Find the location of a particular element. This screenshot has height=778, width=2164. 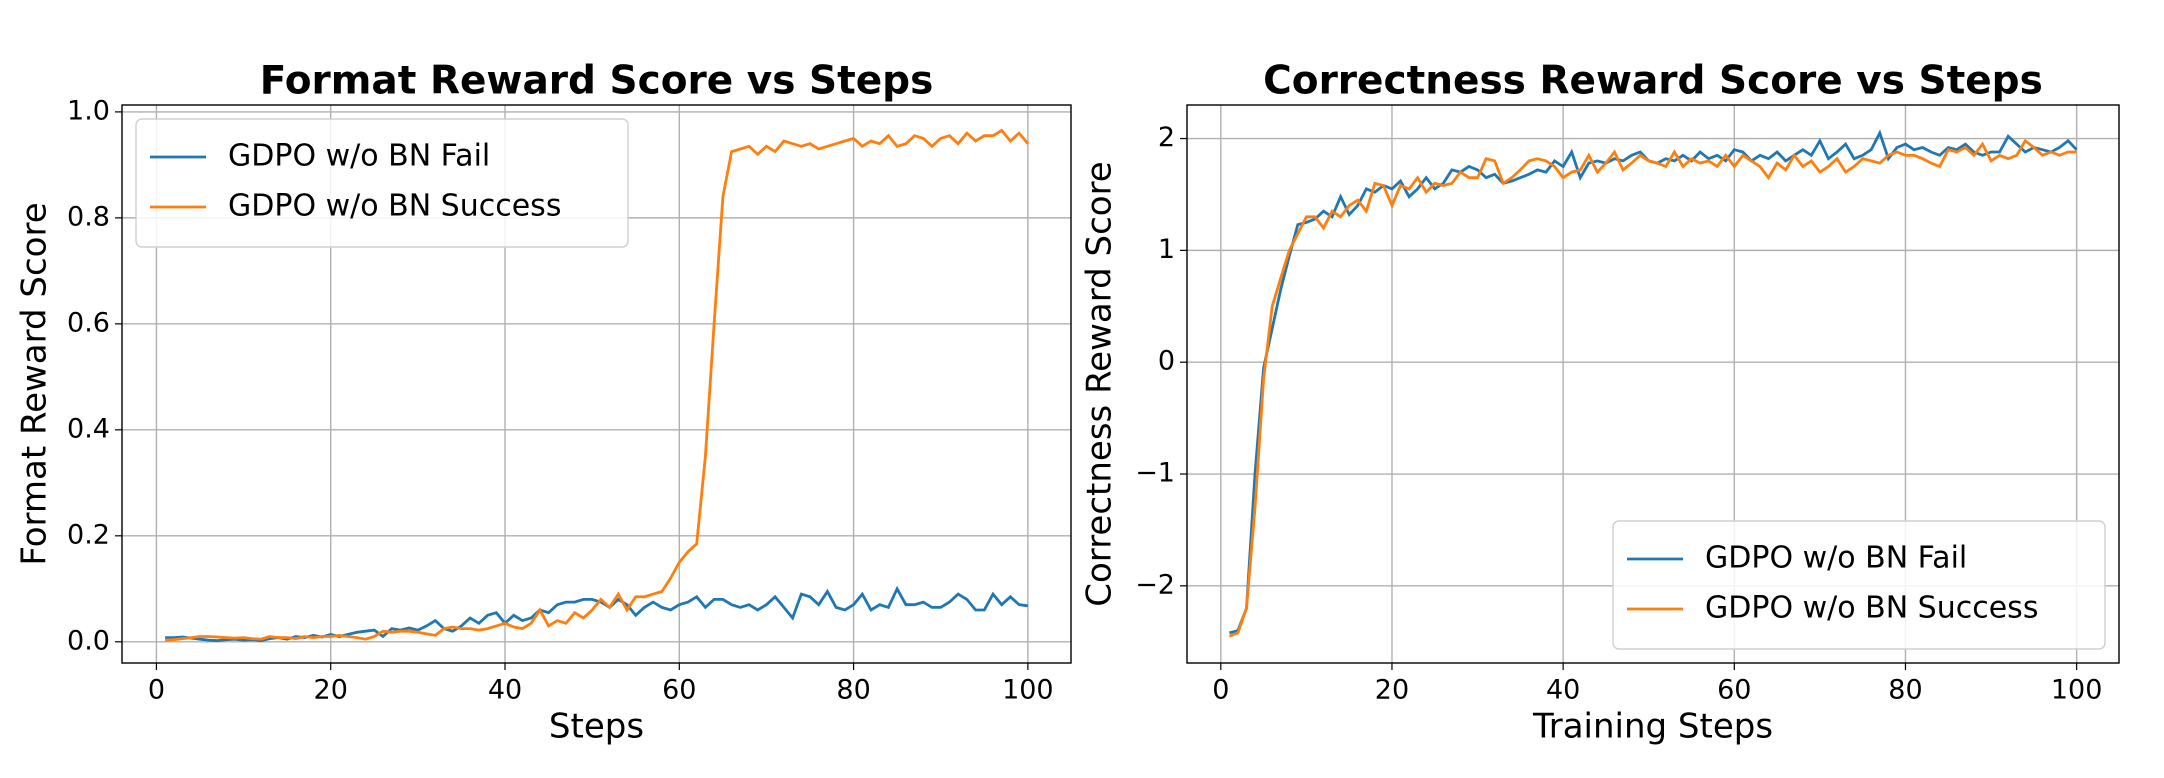

x-axis-label: Steps is located at coordinates (596, 727).